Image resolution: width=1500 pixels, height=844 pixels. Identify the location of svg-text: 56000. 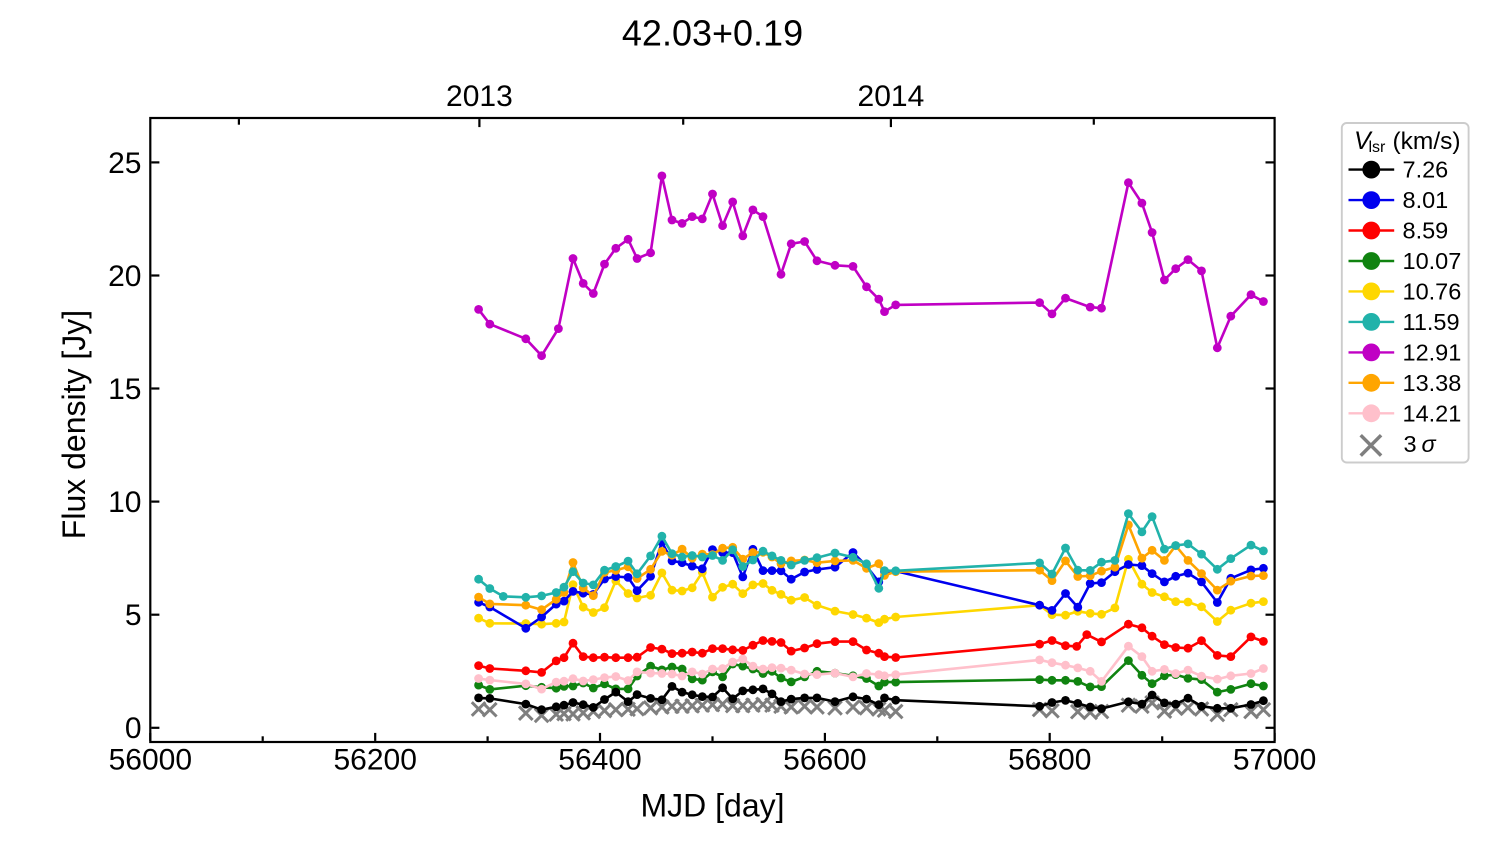
(150, 760).